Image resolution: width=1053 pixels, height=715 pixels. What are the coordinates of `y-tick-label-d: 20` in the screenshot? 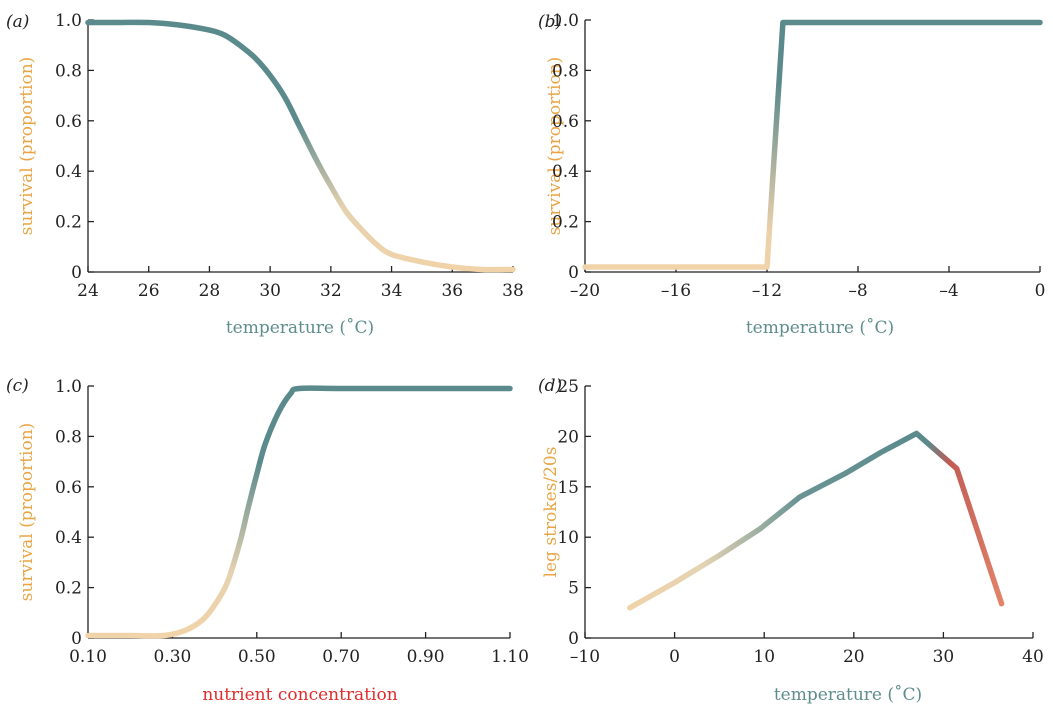 It's located at (568, 437).